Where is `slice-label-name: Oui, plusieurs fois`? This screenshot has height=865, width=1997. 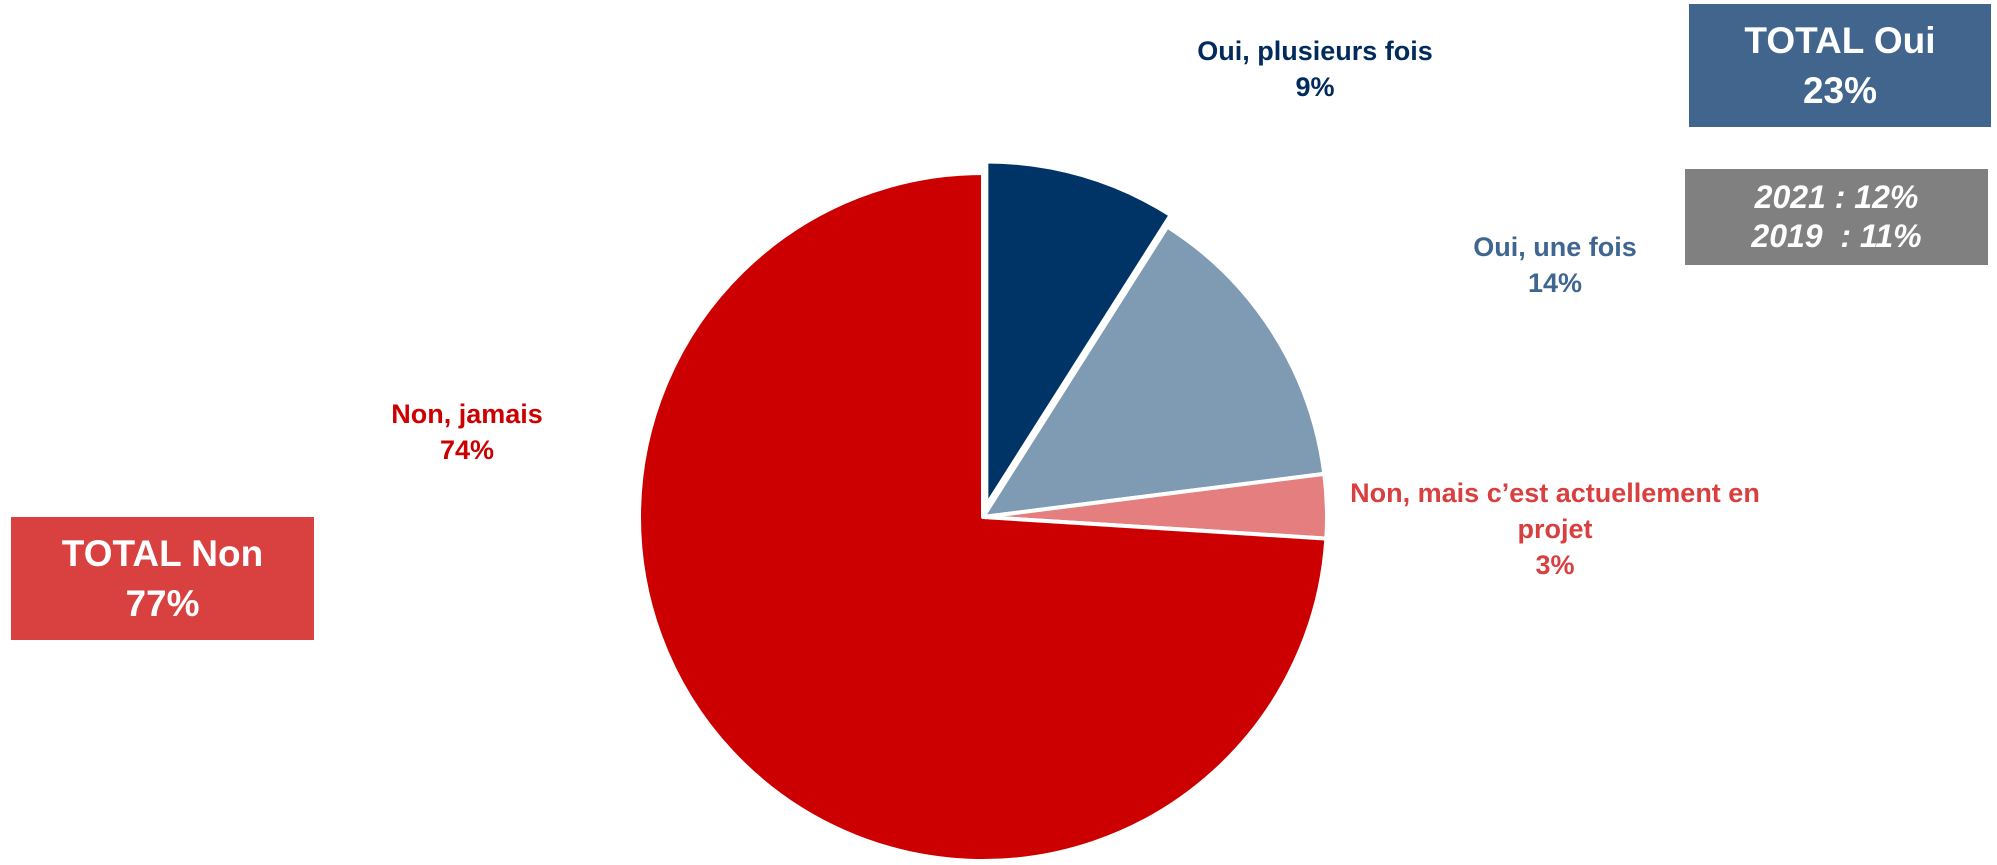 slice-label-name: Oui, plusieurs fois is located at coordinates (1315, 51).